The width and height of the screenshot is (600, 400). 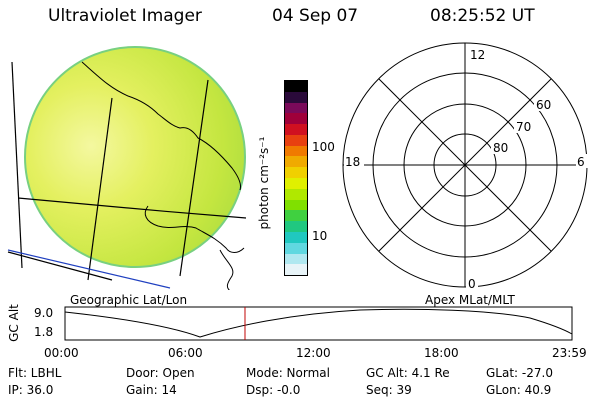 I want to click on altitude-plot-frame, so click(x=318, y=323).